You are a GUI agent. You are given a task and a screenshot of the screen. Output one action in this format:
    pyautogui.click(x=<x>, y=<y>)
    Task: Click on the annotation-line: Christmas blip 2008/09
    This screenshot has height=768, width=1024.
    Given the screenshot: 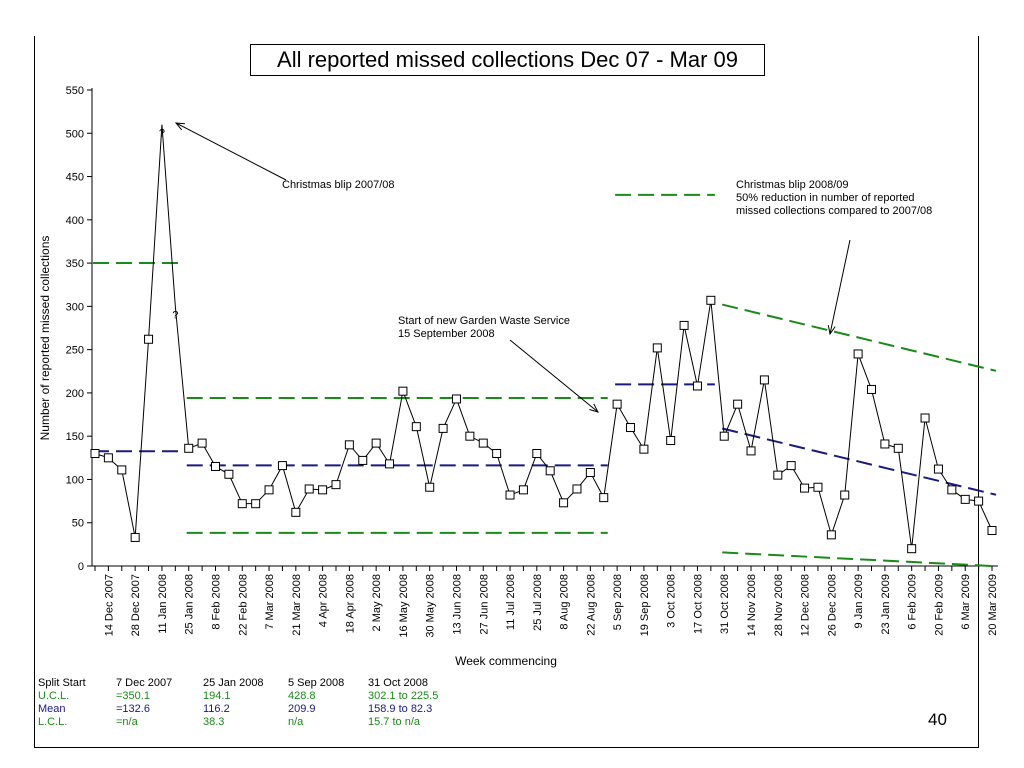 What is the action you would take?
    pyautogui.click(x=792, y=185)
    